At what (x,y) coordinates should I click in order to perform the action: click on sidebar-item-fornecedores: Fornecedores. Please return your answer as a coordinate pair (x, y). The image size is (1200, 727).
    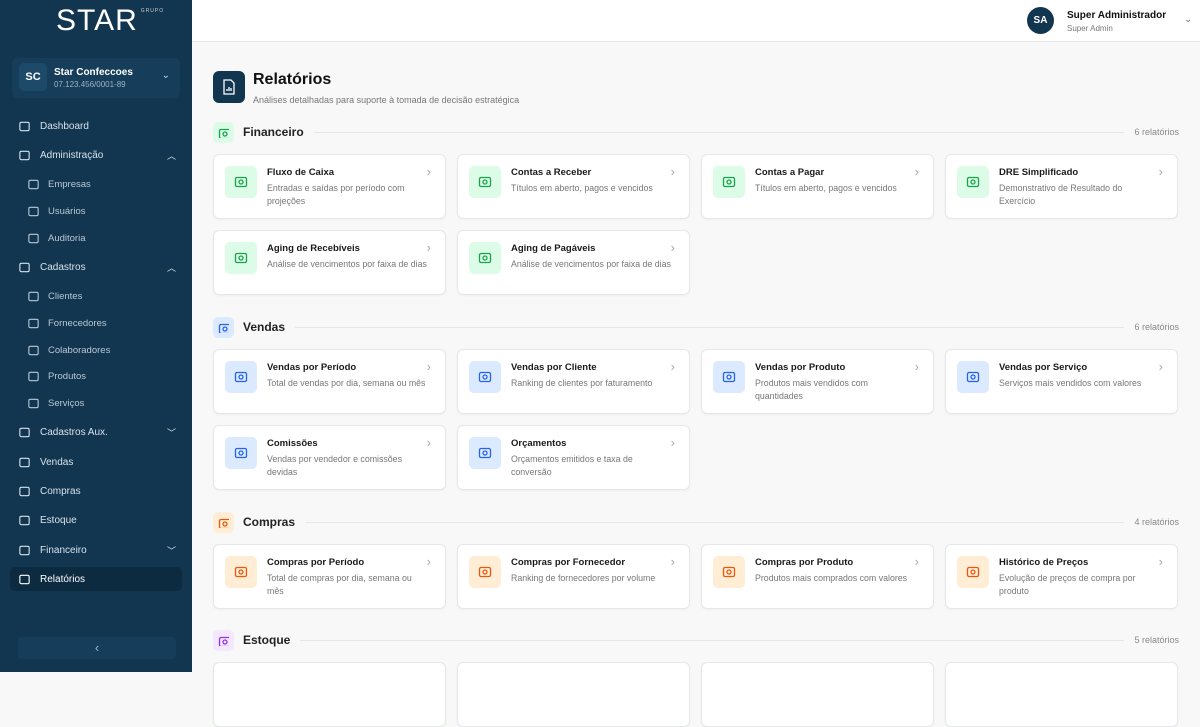
    Looking at the image, I should click on (96, 323).